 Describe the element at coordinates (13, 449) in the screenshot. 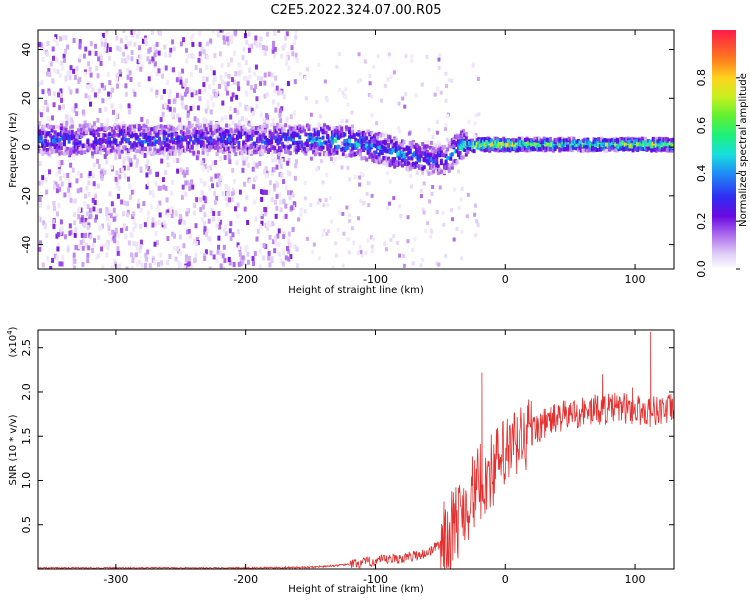

I see `snr-y-axis-label: SNR (10 * v/v)` at that location.